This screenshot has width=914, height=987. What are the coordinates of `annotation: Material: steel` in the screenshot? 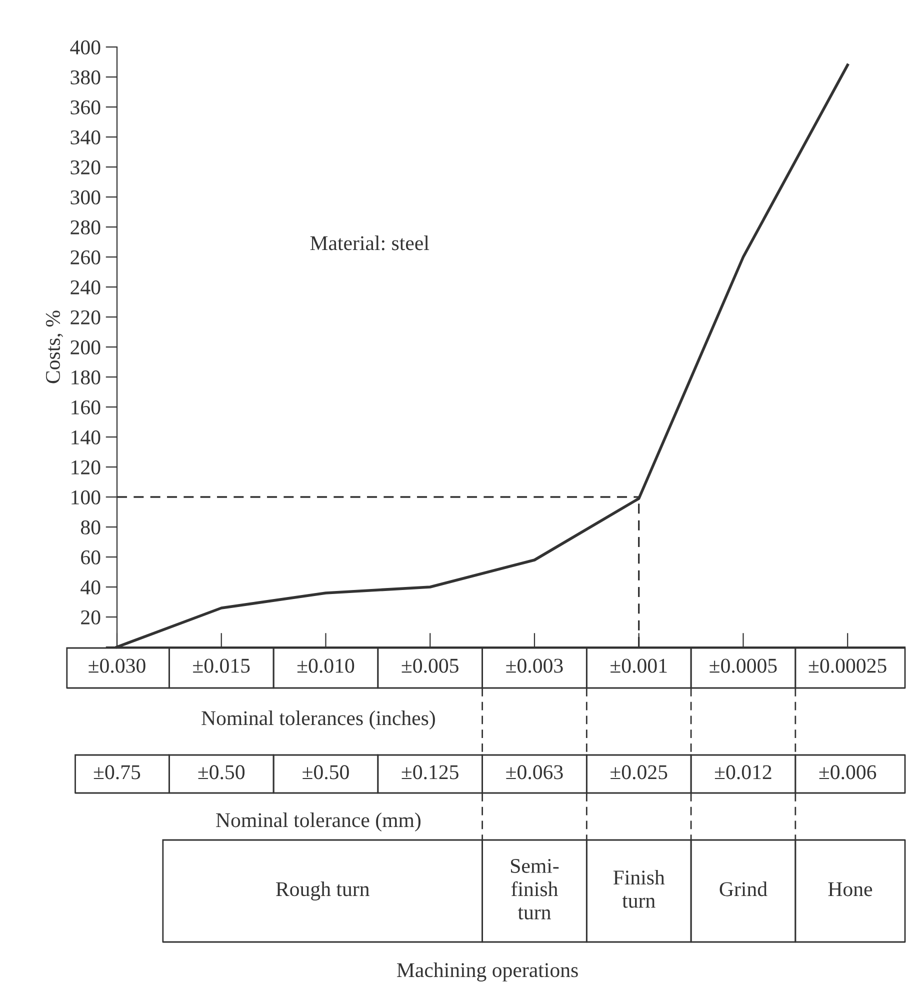 It's located at (370, 243).